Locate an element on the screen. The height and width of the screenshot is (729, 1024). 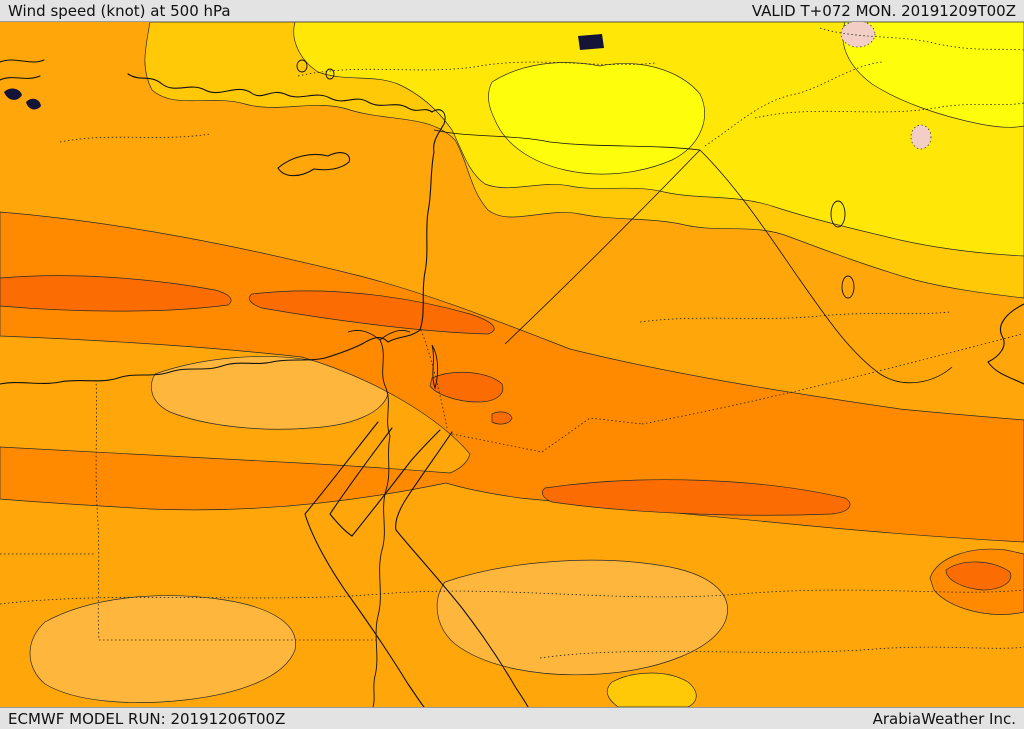
nile-delta-branch-east is located at coordinates (395, 335).